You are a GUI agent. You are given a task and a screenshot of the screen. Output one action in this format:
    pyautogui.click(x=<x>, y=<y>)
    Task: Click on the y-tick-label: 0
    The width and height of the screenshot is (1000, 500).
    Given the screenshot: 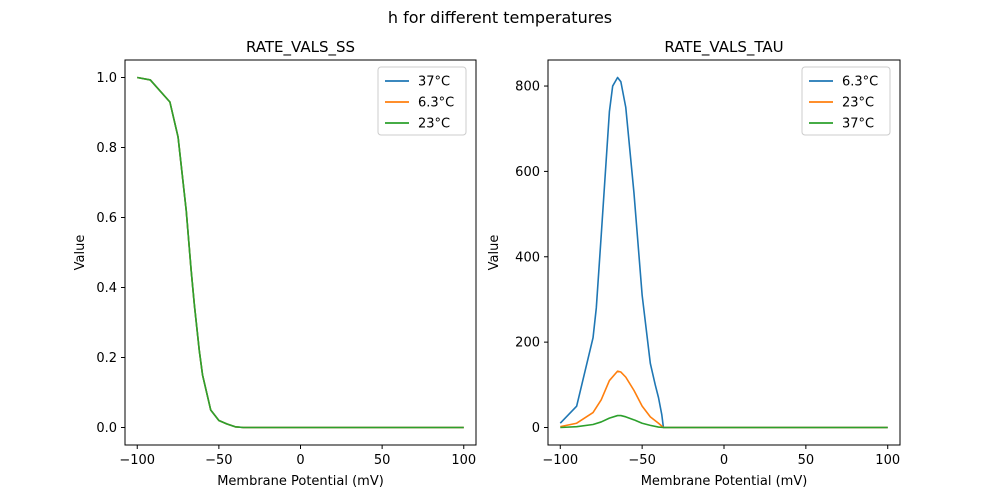 What is the action you would take?
    pyautogui.click(x=536, y=428)
    